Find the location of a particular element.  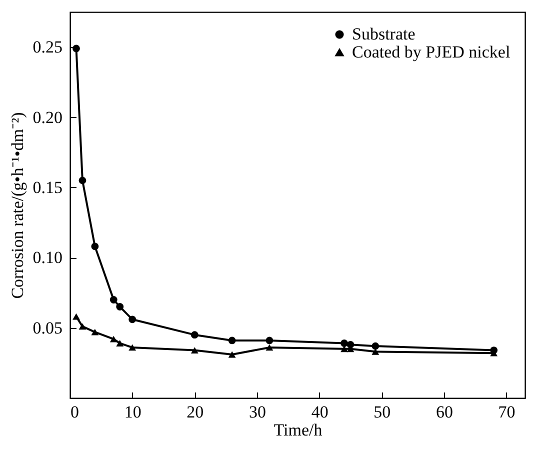

y-tick-label: 0.25 is located at coordinates (47, 47).